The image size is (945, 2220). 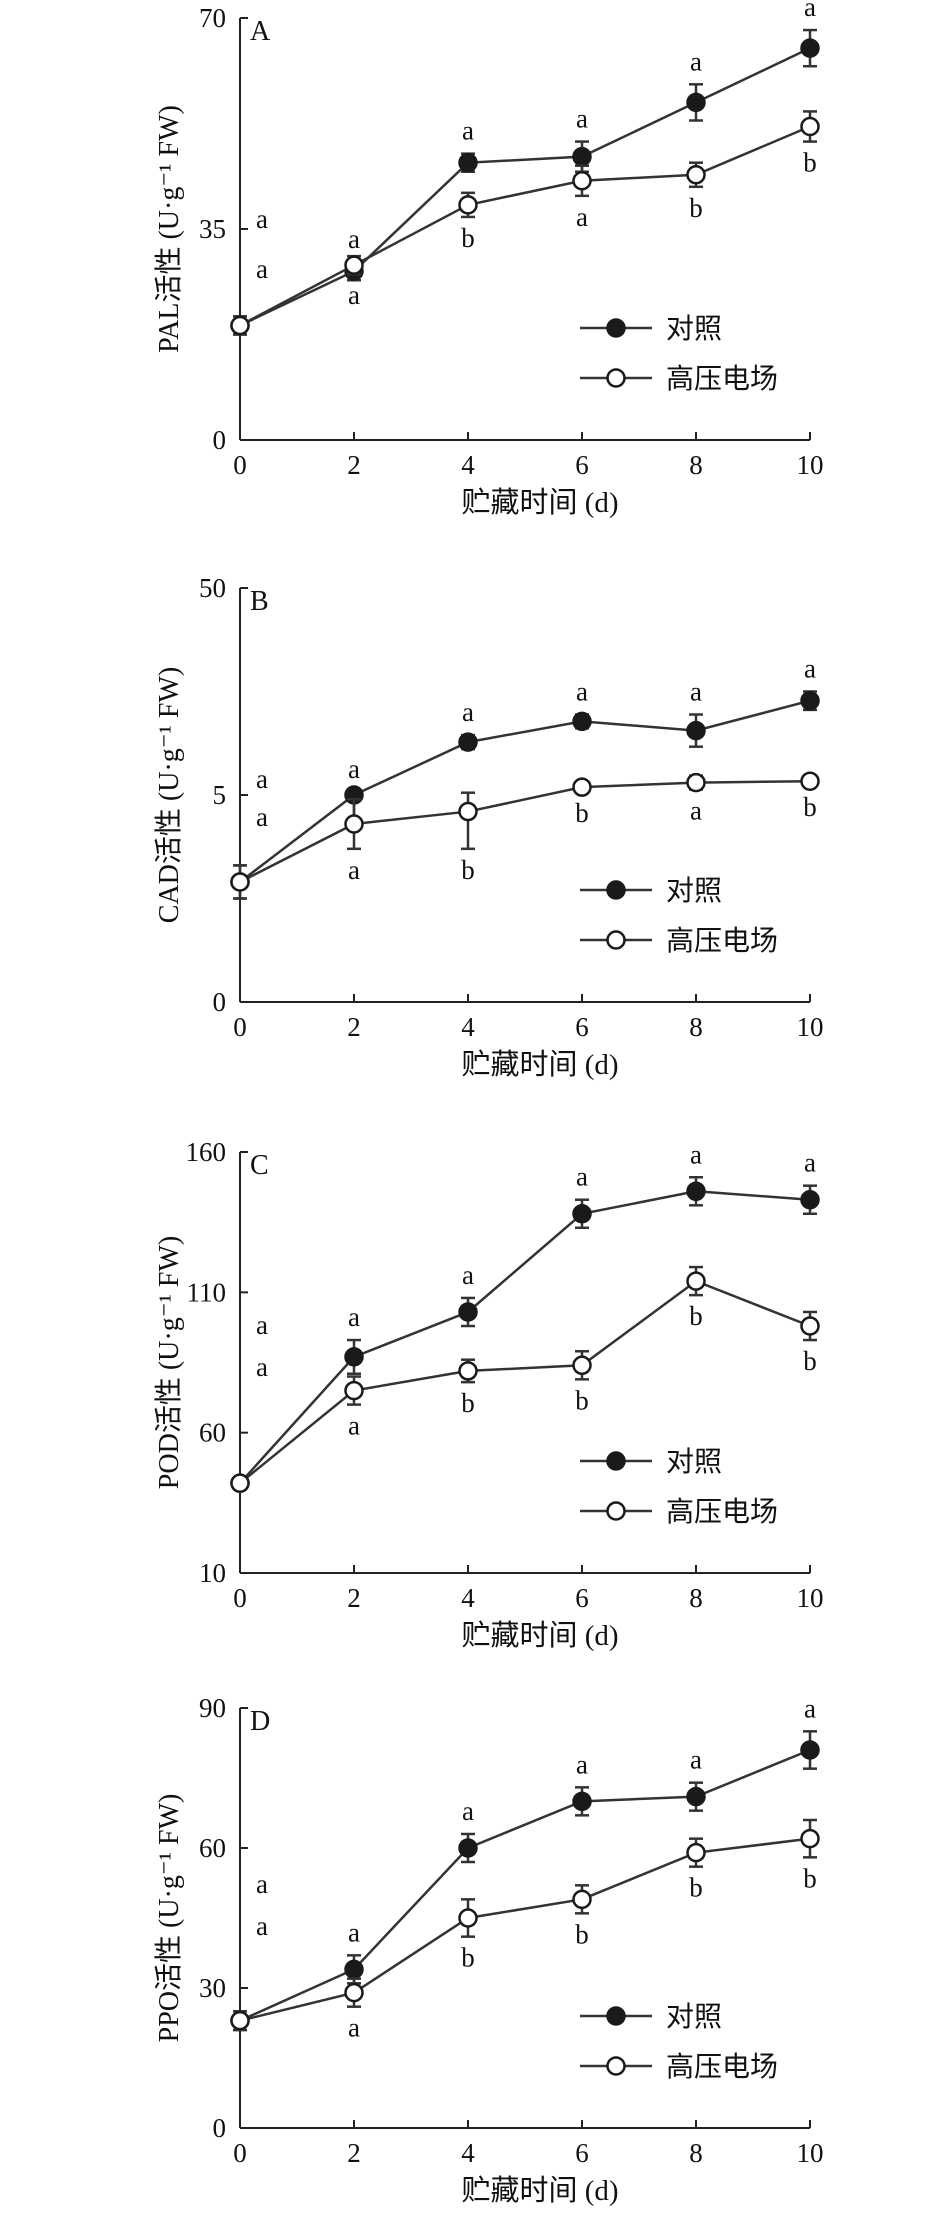 I want to click on y-tick-label: 90, so click(x=212, y=1708).